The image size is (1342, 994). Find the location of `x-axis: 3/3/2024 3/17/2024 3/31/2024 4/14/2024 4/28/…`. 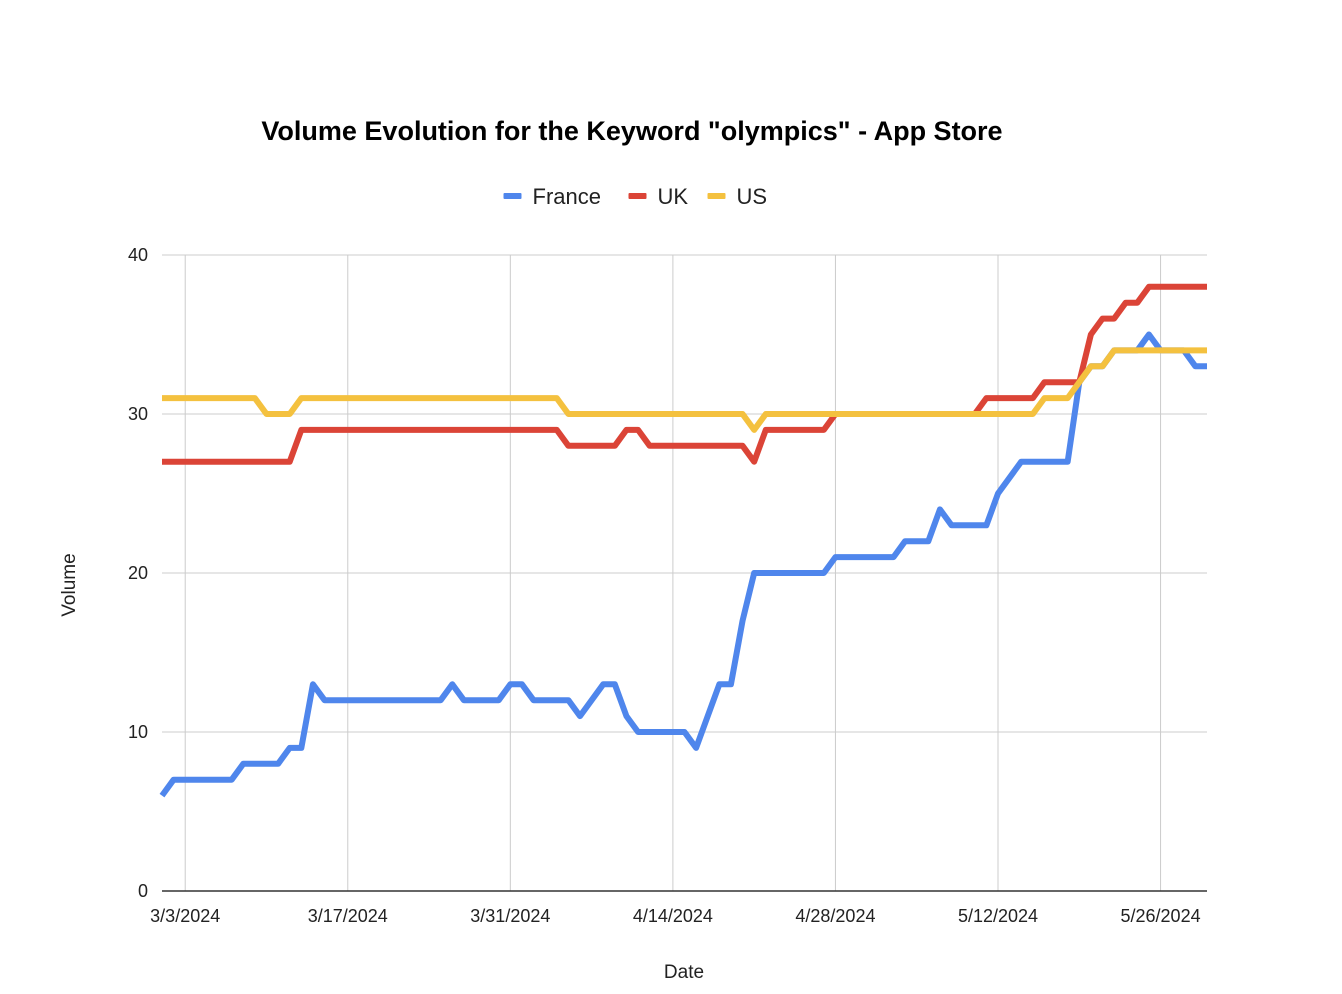

x-axis: 3/3/2024 3/17/2024 3/31/2024 4/14/2024 4/28/… is located at coordinates (675, 916).